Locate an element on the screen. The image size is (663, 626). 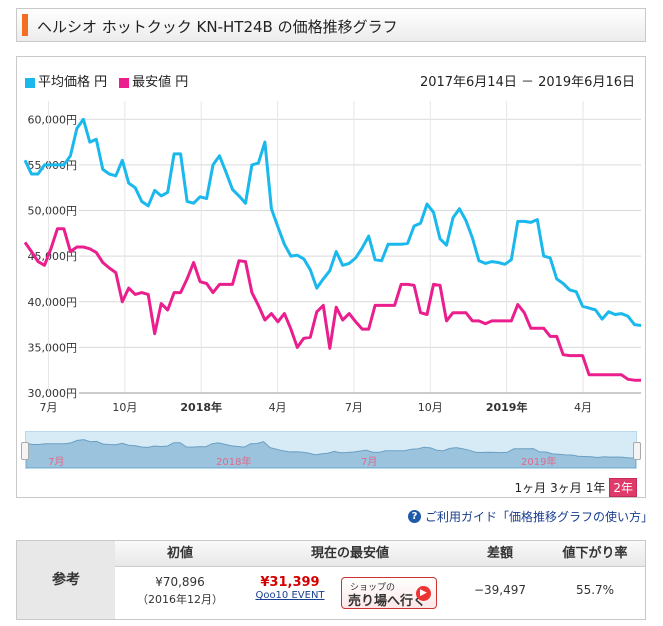
timespan-1m: 1ヶ月 is located at coordinates (530, 488).